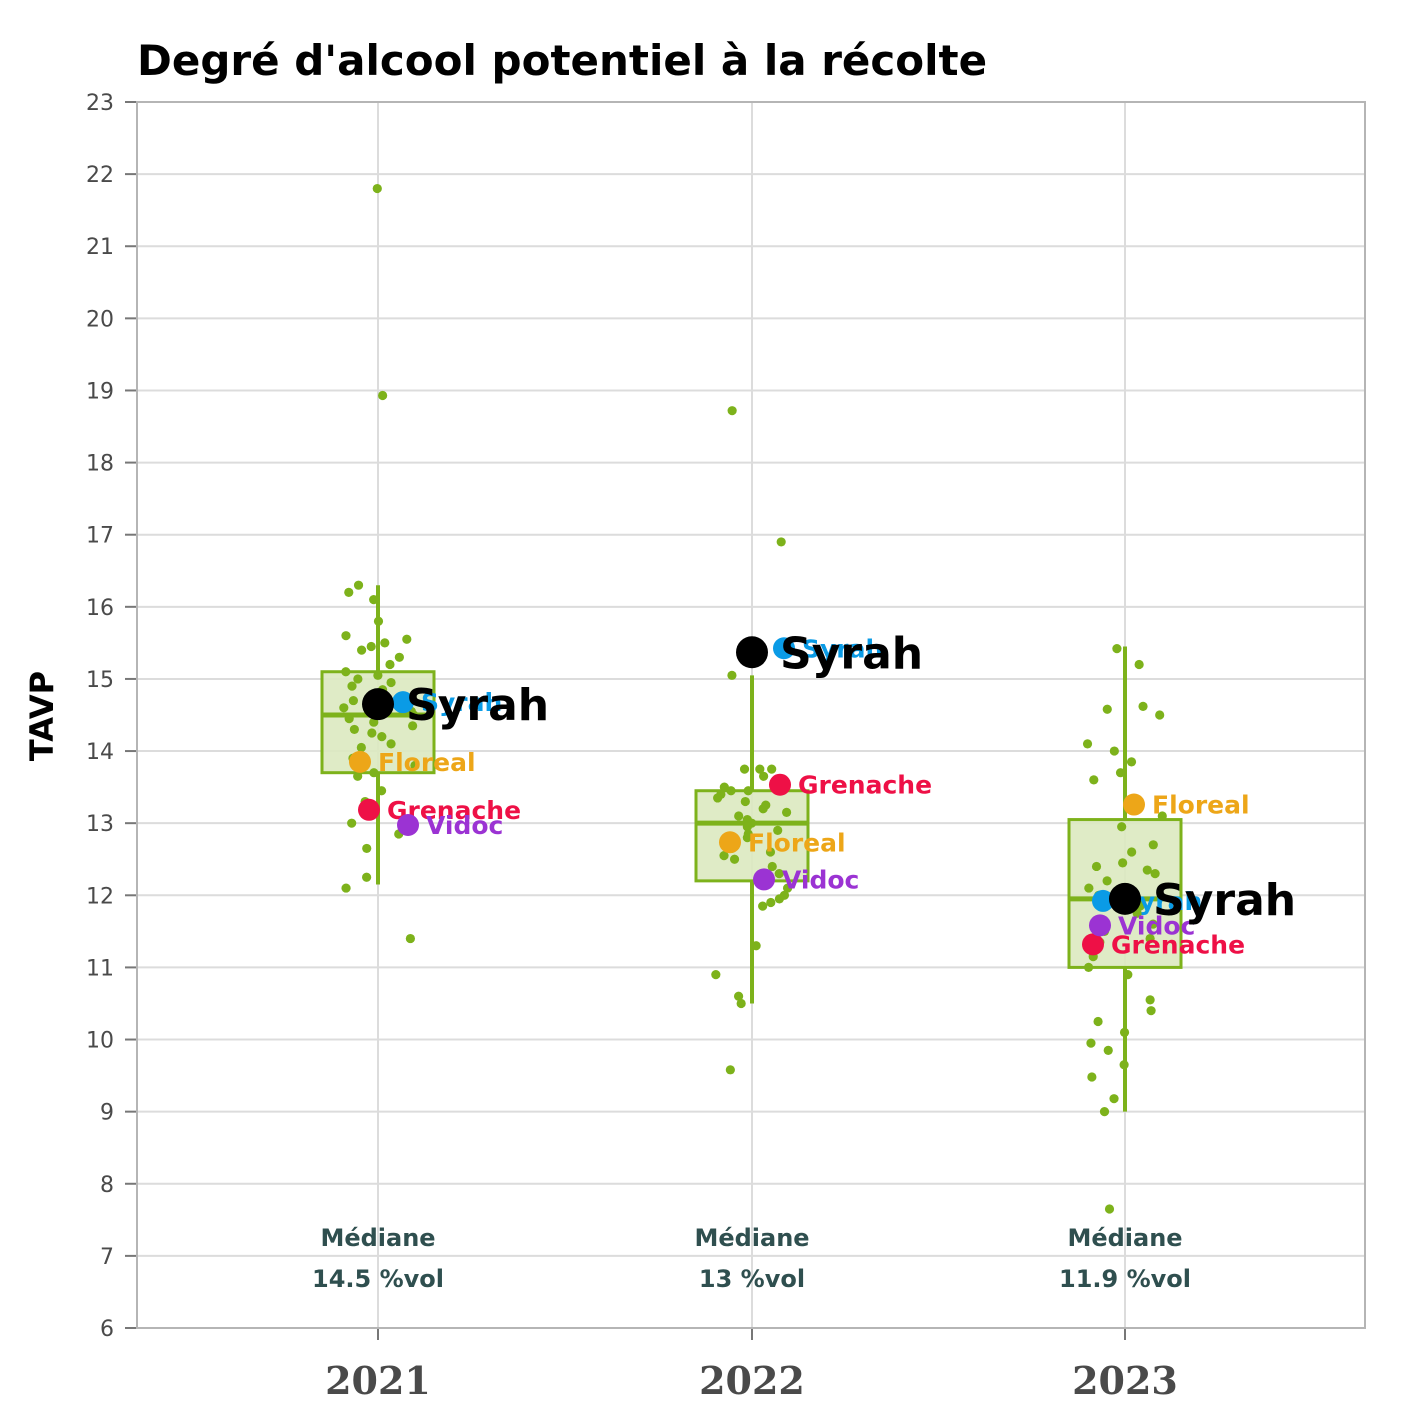 The image size is (1417, 1417). I want to click on x-tick-label: 2022, so click(752, 1380).